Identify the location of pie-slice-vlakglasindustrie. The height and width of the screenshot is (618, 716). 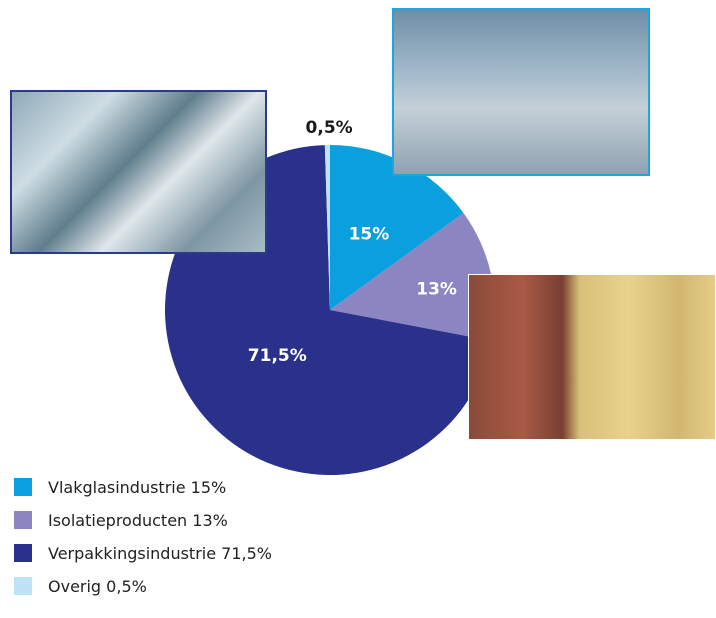
(397, 227).